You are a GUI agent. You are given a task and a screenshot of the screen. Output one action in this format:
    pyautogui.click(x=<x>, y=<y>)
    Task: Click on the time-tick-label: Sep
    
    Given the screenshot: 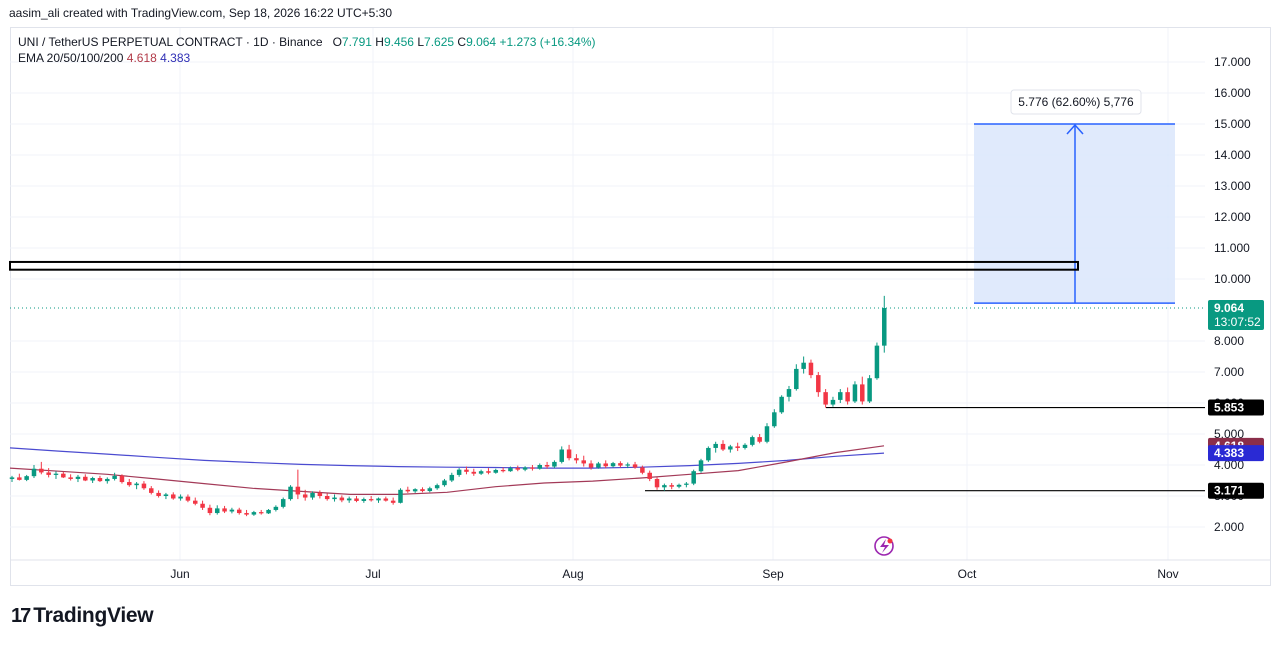 What is the action you would take?
    pyautogui.click(x=773, y=574)
    